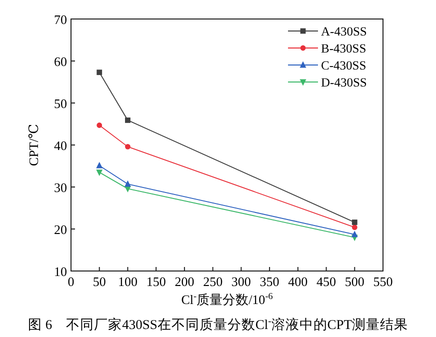  Describe the element at coordinates (227, 299) in the screenshot. I see `x-axis-title: Cl$^{-}$质量分数/10$^{-6}$` at that location.